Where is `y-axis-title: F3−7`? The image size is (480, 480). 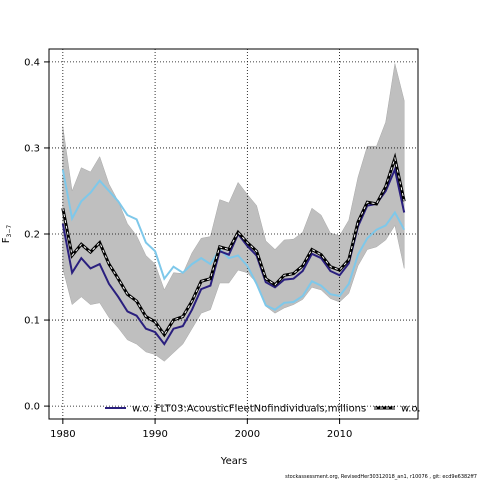 y-axis-title: F3−7 is located at coordinates (7, 234).